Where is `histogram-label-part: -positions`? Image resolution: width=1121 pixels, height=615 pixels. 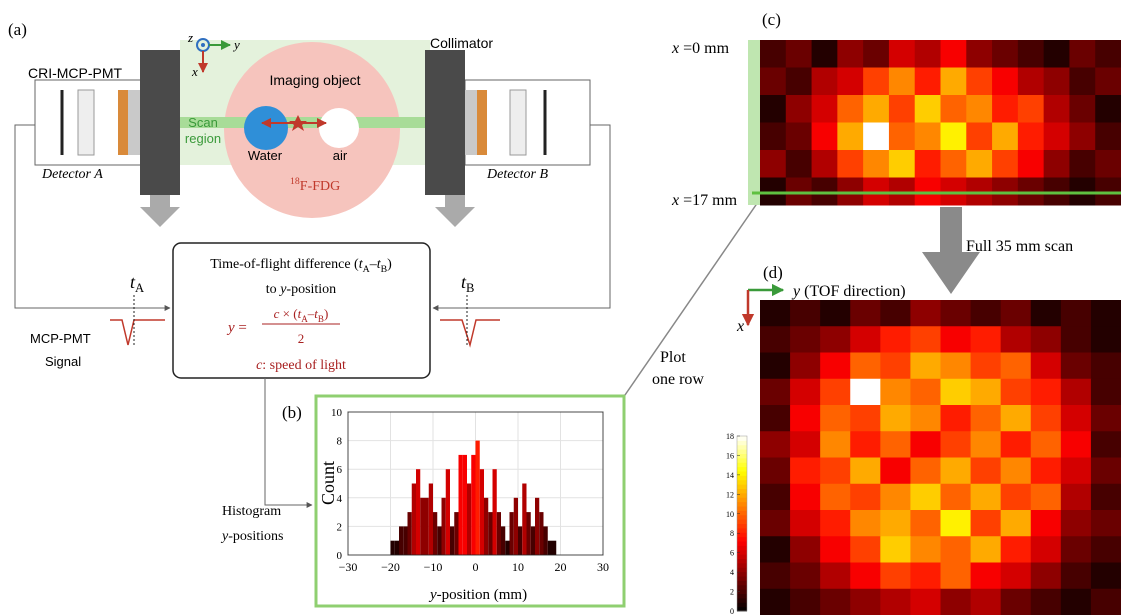
histogram-label-part: -positions is located at coordinates (255, 536).